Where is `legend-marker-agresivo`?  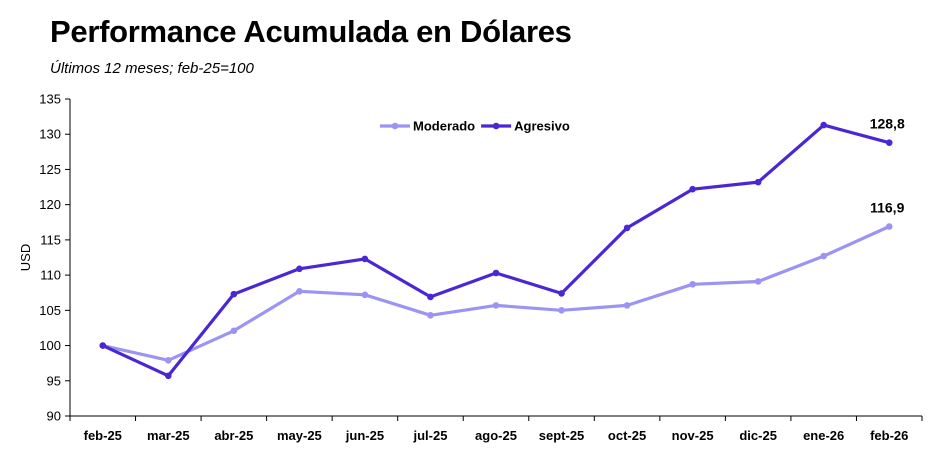 legend-marker-agresivo is located at coordinates (496, 126).